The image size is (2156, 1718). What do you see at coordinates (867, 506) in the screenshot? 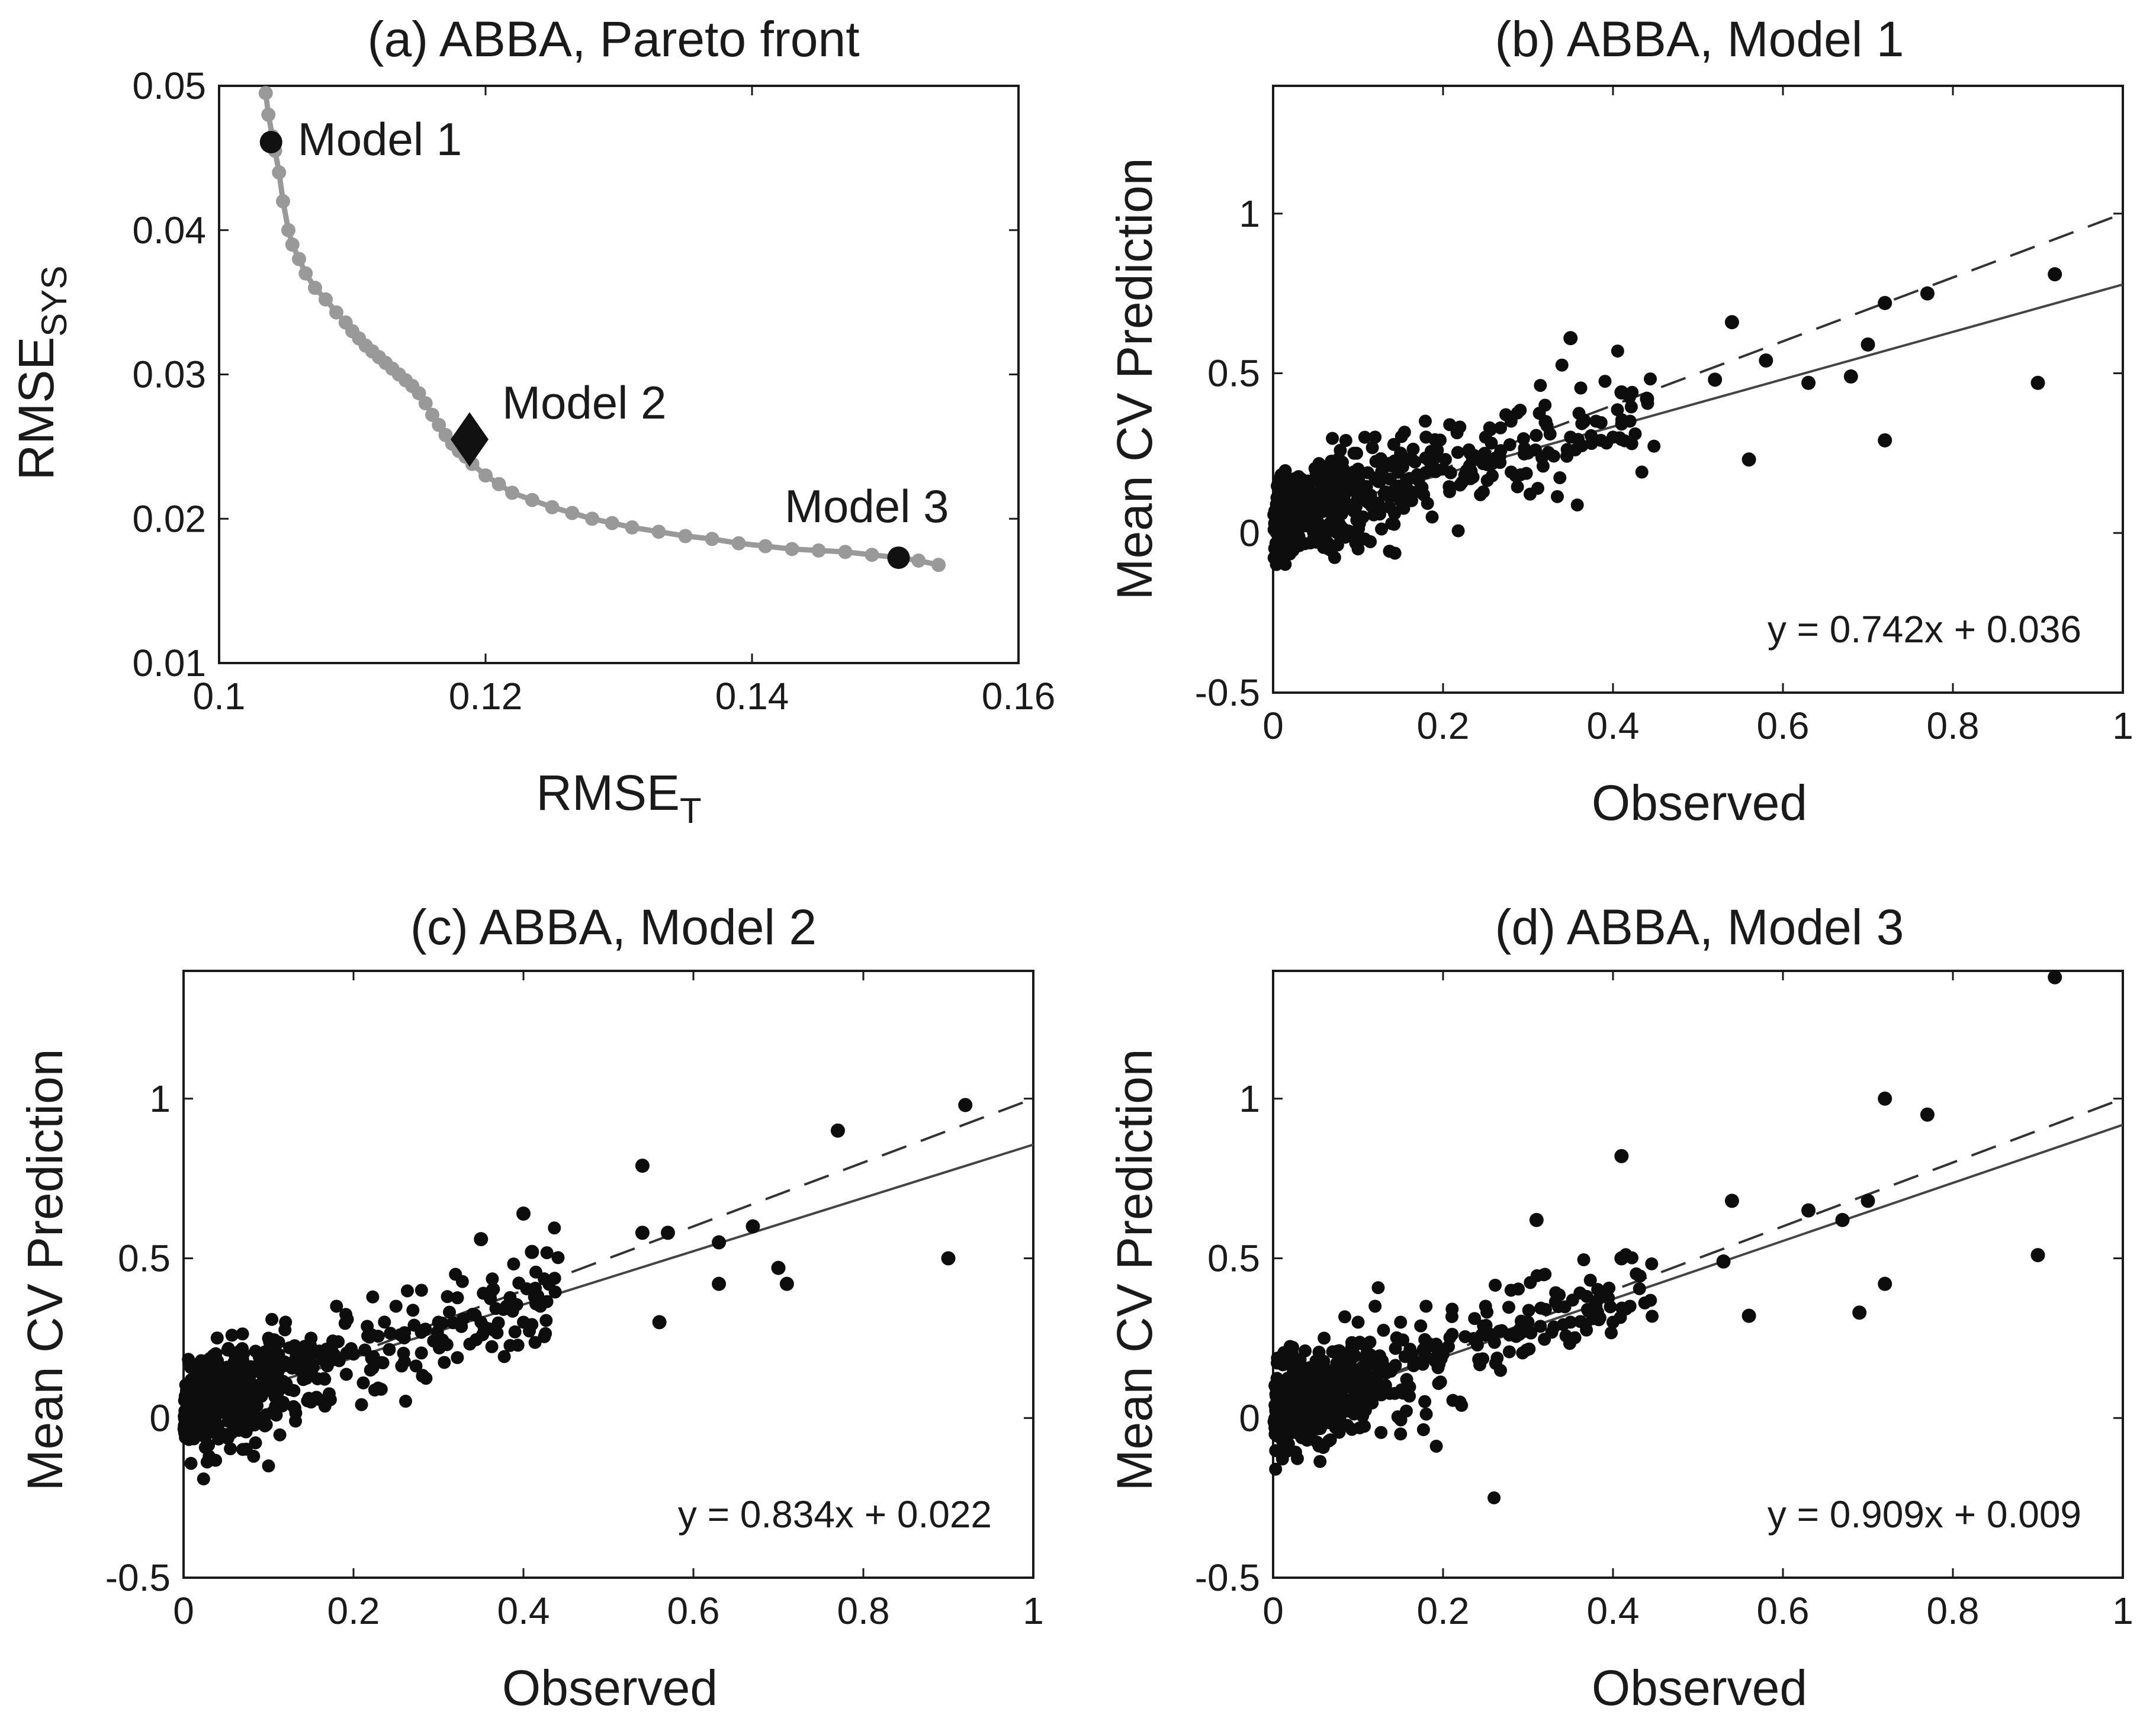
I see `model-label-3: Model 3` at bounding box center [867, 506].